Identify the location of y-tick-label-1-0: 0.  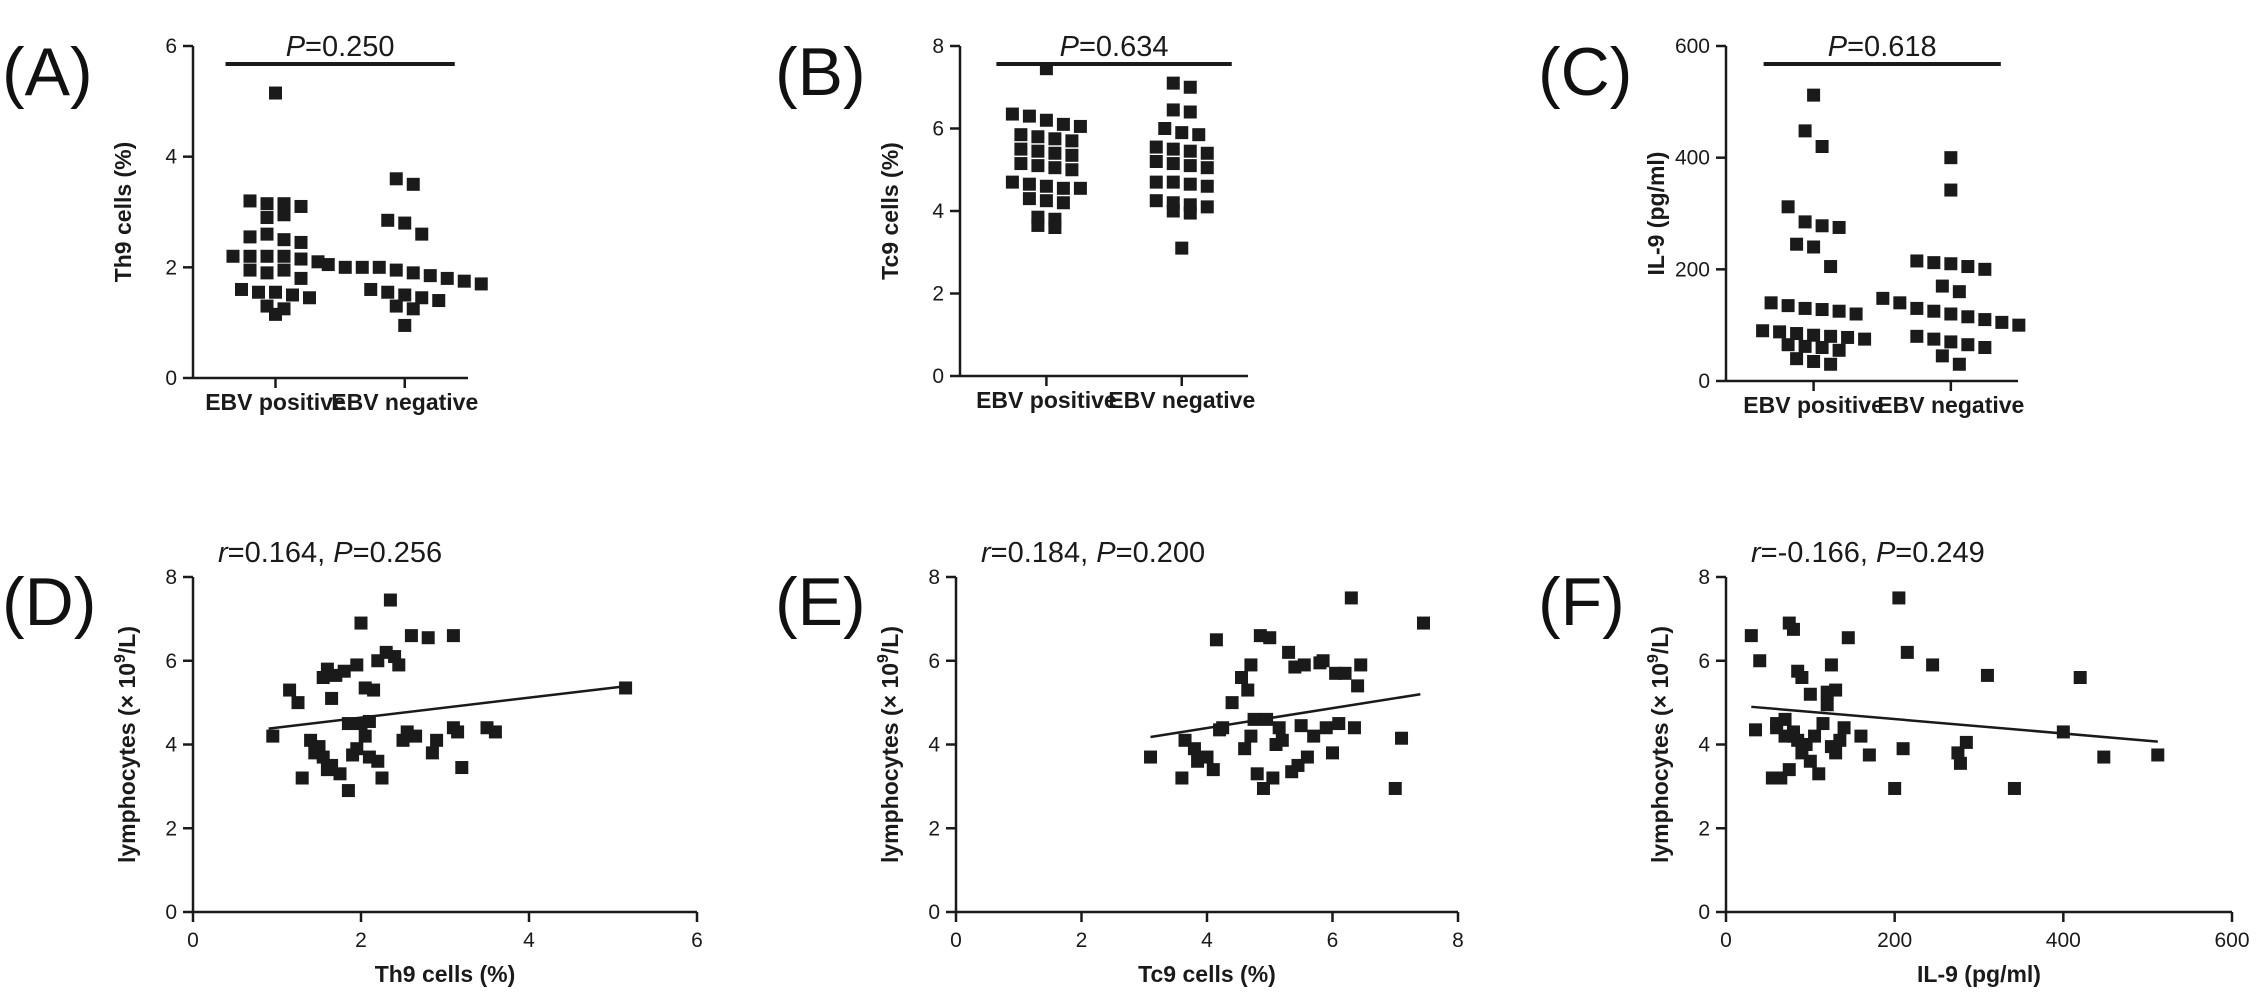
(938, 376).